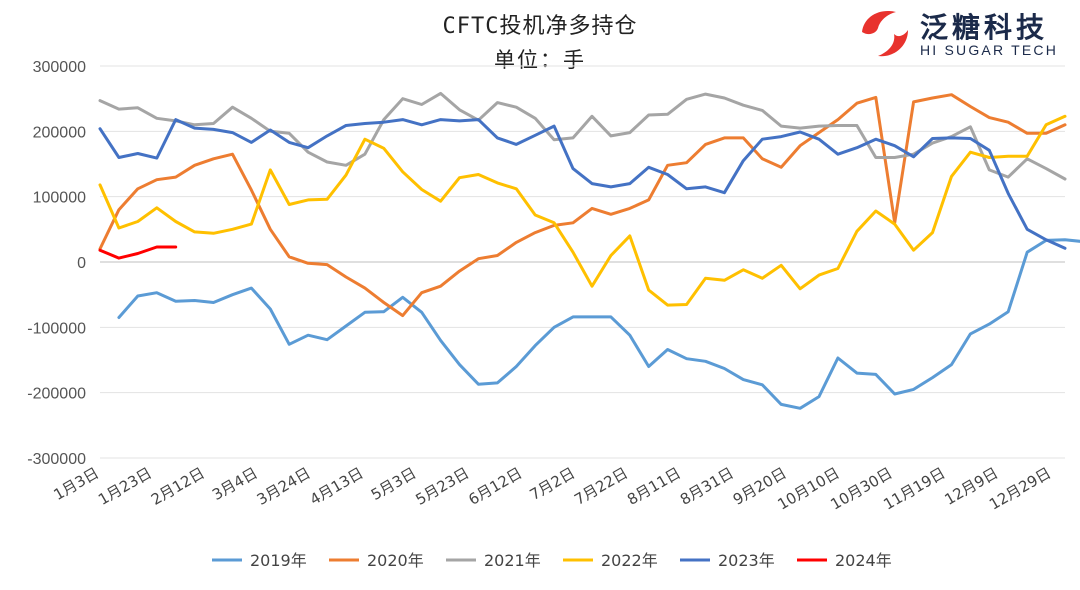 This screenshot has width=1080, height=590. I want to click on x-tick-label: 7月2日, so click(553, 484).